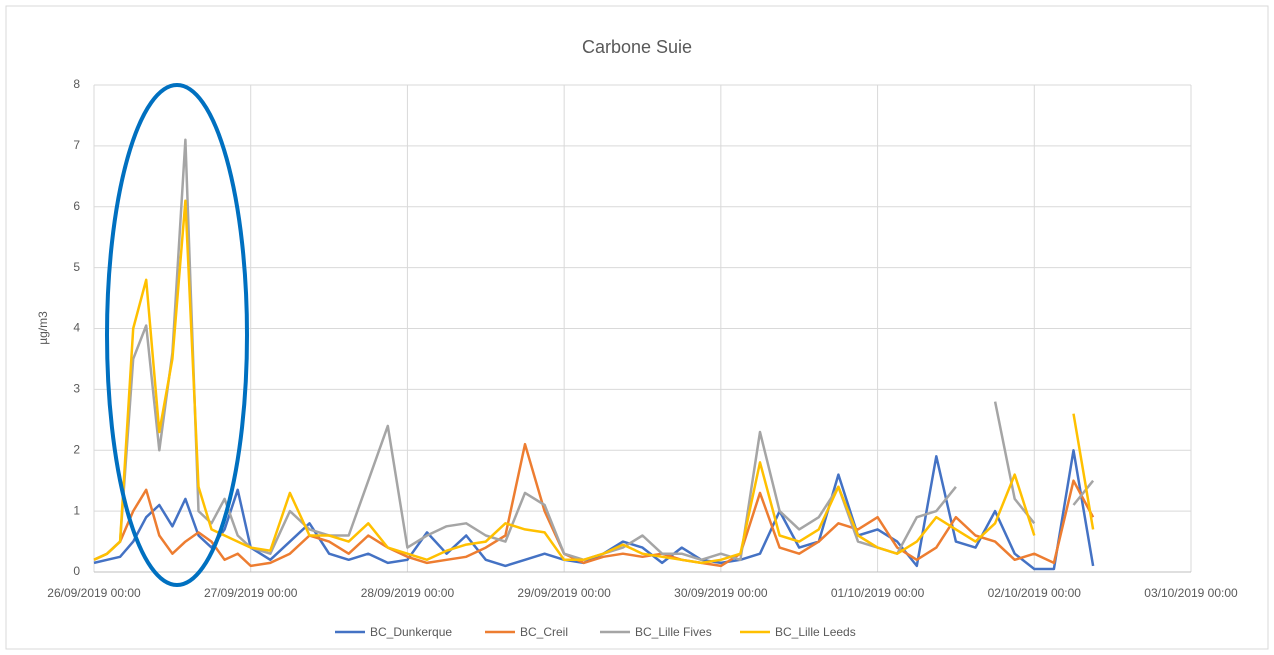 The height and width of the screenshot is (655, 1274). Describe the element at coordinates (94, 593) in the screenshot. I see `x-tick-label: 26/09/2019 00:00` at that location.